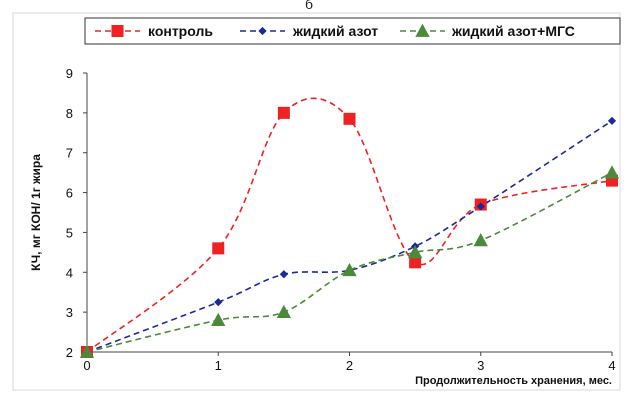  I want to click on y-tick-label: 2, so click(69, 352).